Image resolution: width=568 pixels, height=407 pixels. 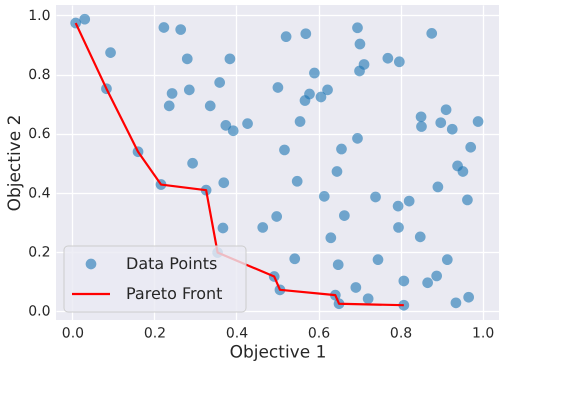 What do you see at coordinates (39, 312) in the screenshot?
I see `y-tick-label: 0.0` at bounding box center [39, 312].